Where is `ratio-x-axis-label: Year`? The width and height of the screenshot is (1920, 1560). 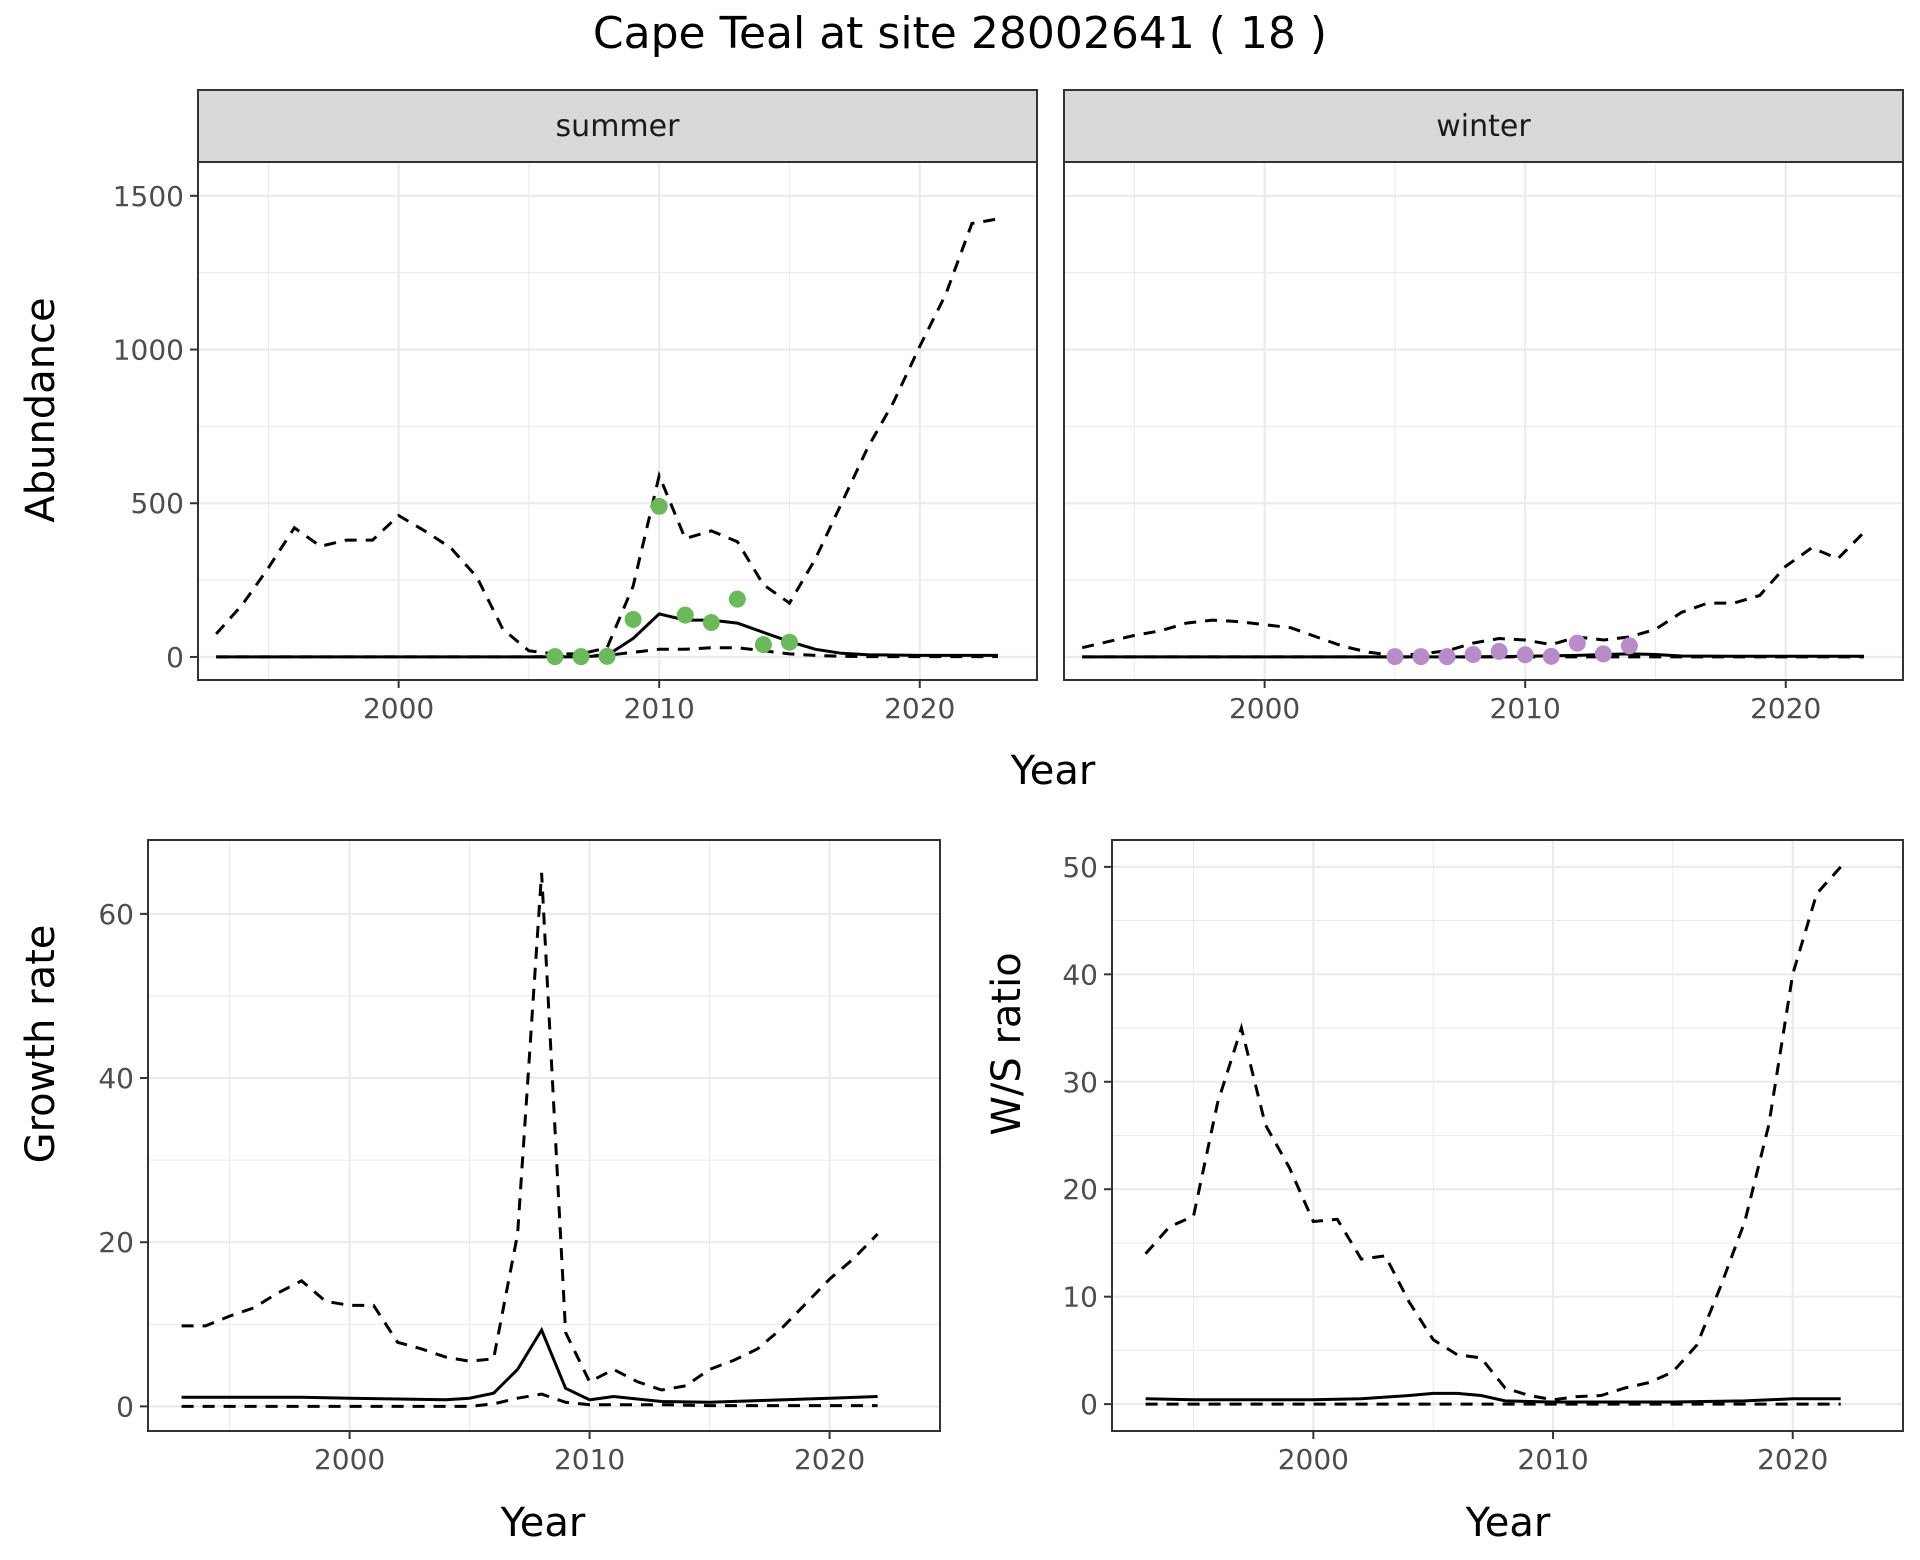
ratio-x-axis-label: Year is located at coordinates (1508, 1523).